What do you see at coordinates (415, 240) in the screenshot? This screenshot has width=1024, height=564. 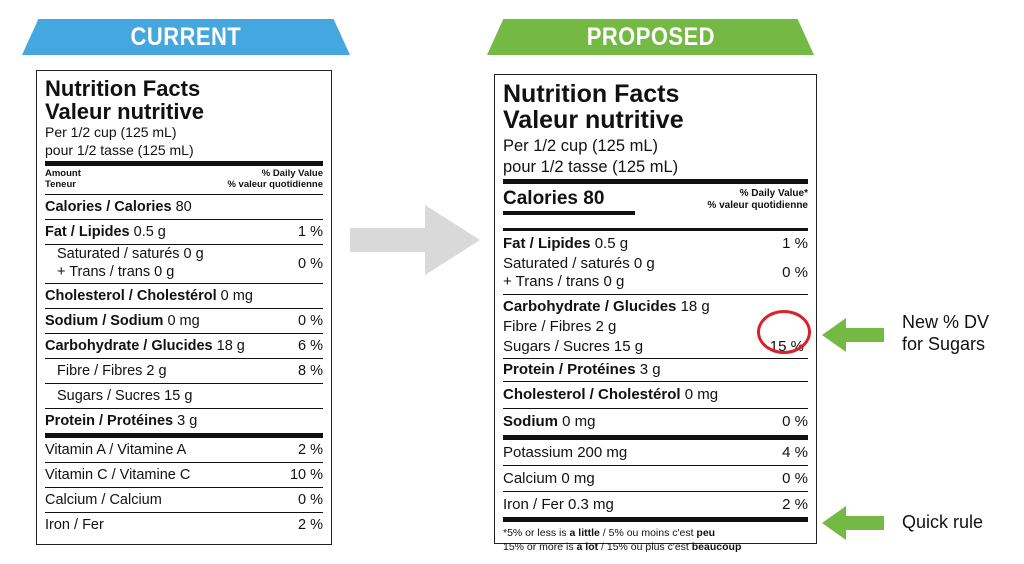 I see `right-arrow-icon` at bounding box center [415, 240].